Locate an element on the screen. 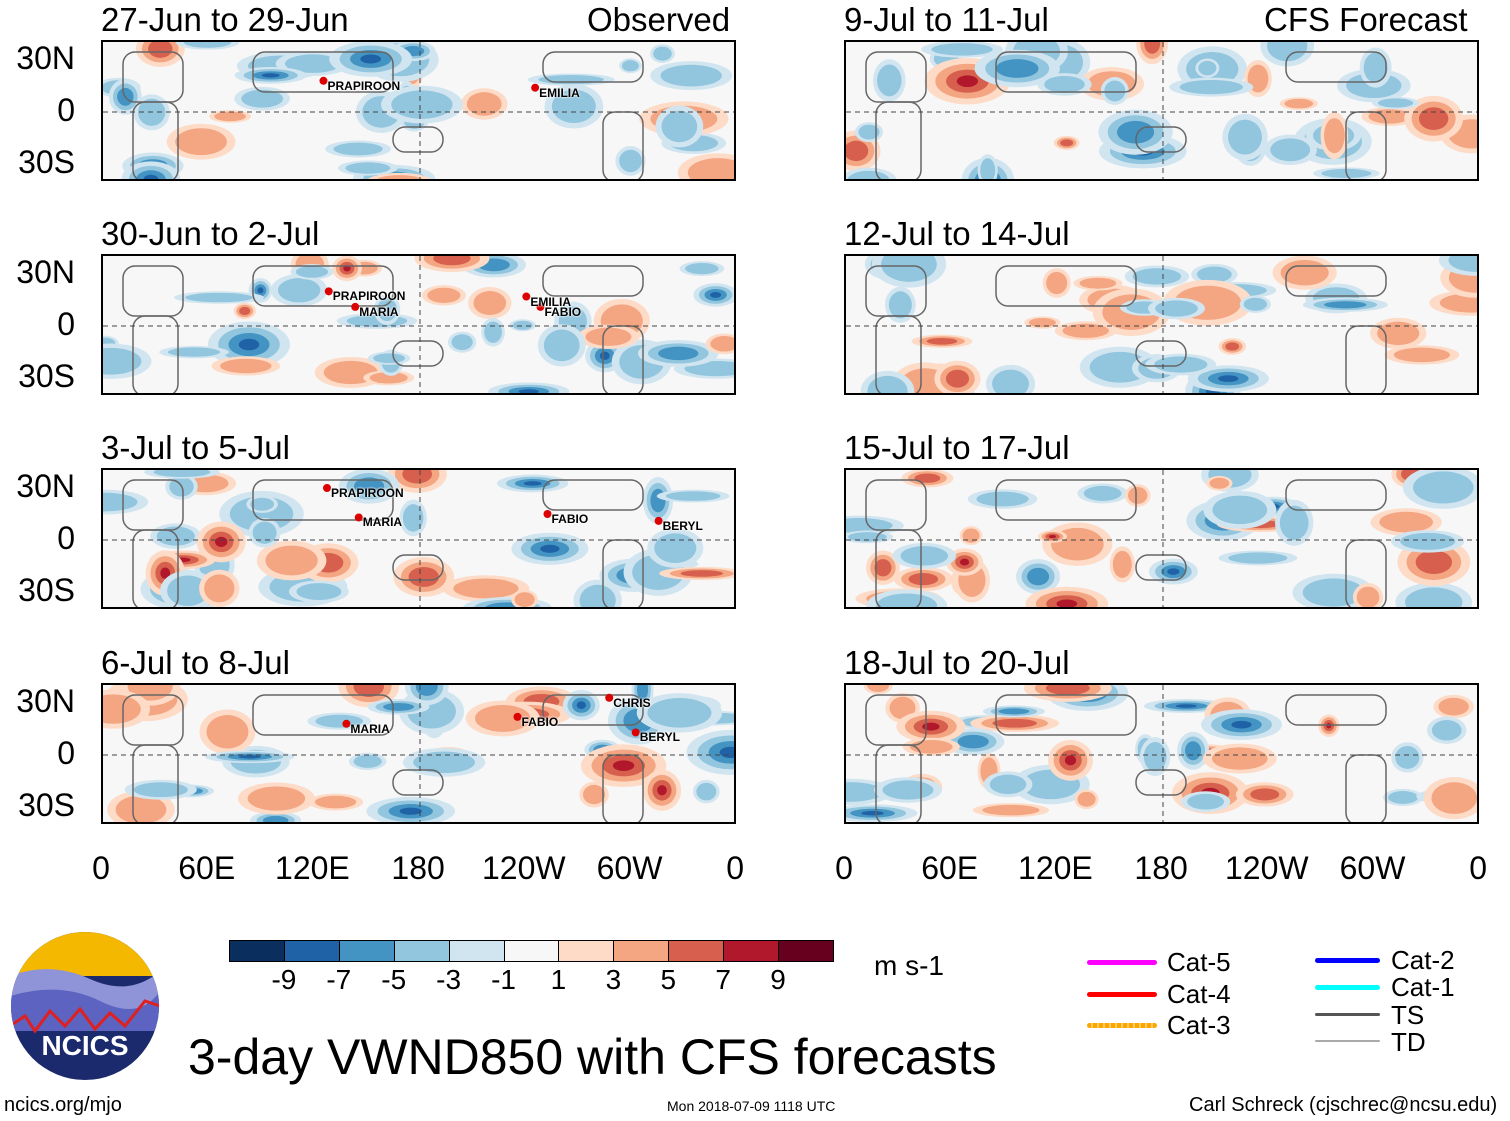  footer-url: ncics.org/mjo is located at coordinates (63, 1105).